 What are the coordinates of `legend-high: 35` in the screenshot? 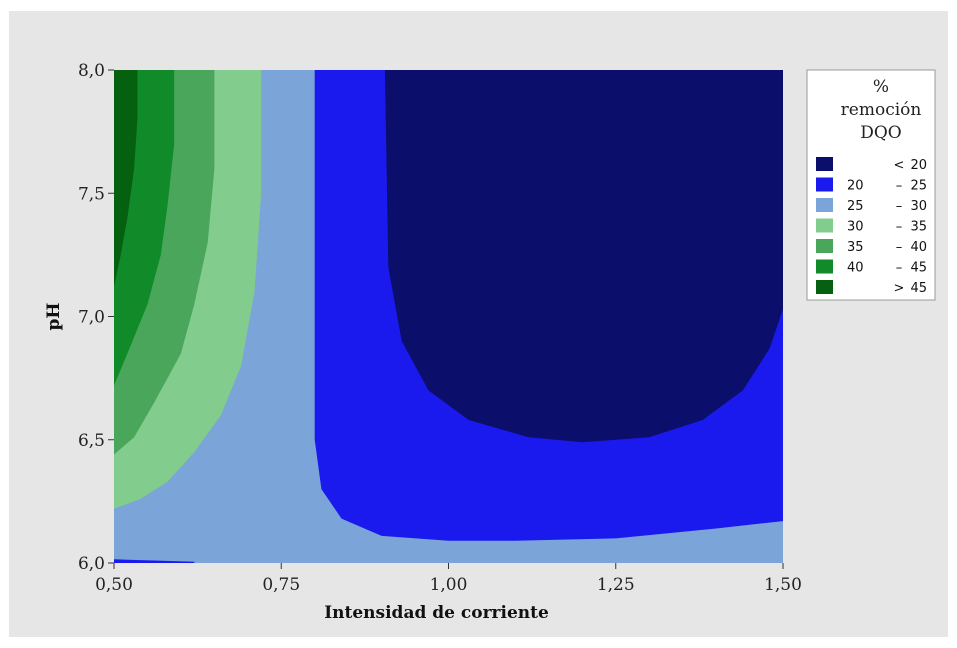 It's located at (918, 227).